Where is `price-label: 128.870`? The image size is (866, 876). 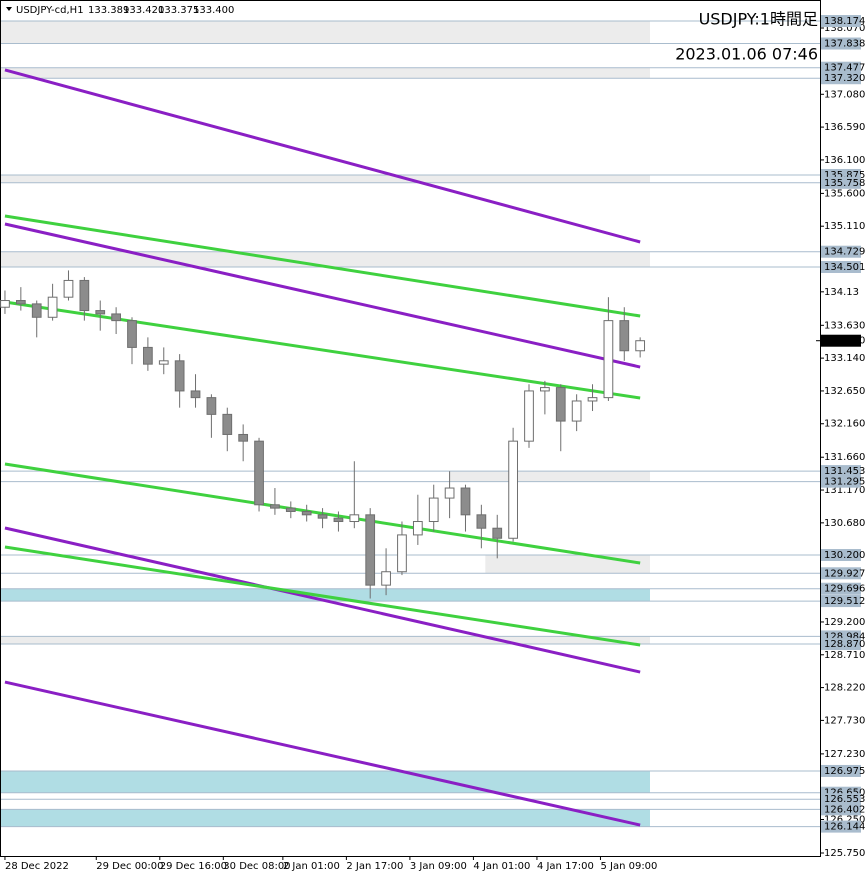 price-label: 128.870 is located at coordinates (844, 644).